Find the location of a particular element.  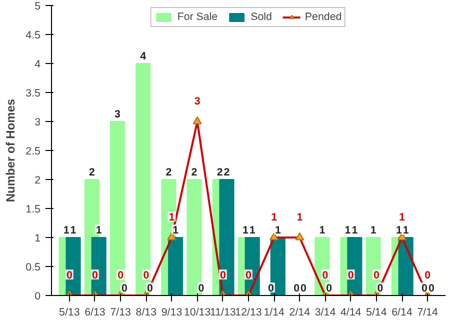

y-tick-label: 5 is located at coordinates (37, 6).